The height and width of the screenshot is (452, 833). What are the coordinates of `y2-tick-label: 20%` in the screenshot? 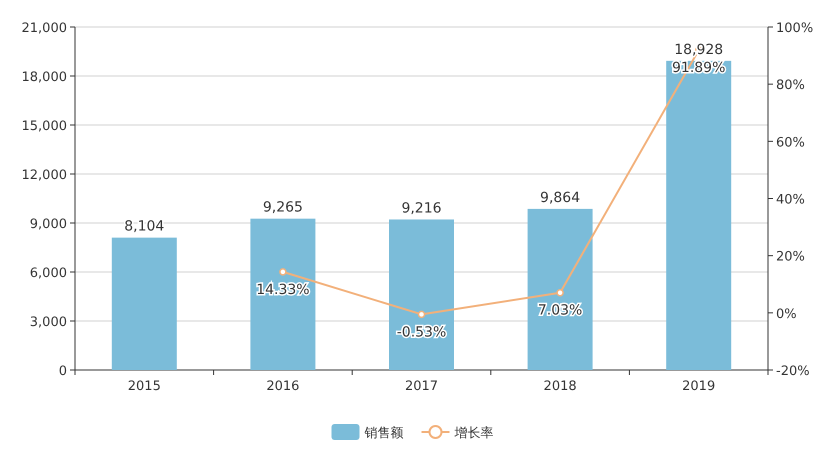 It's located at (790, 257).